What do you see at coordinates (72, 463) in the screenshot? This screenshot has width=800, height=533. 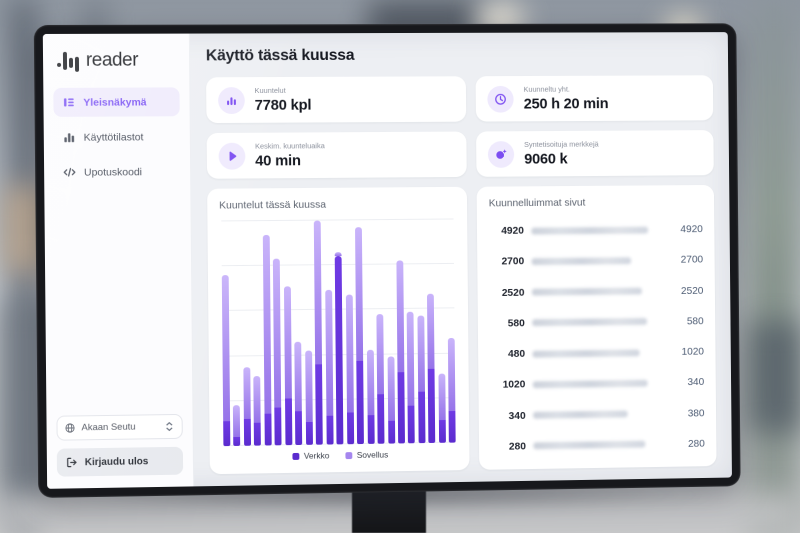 I see `logout-icon` at bounding box center [72, 463].